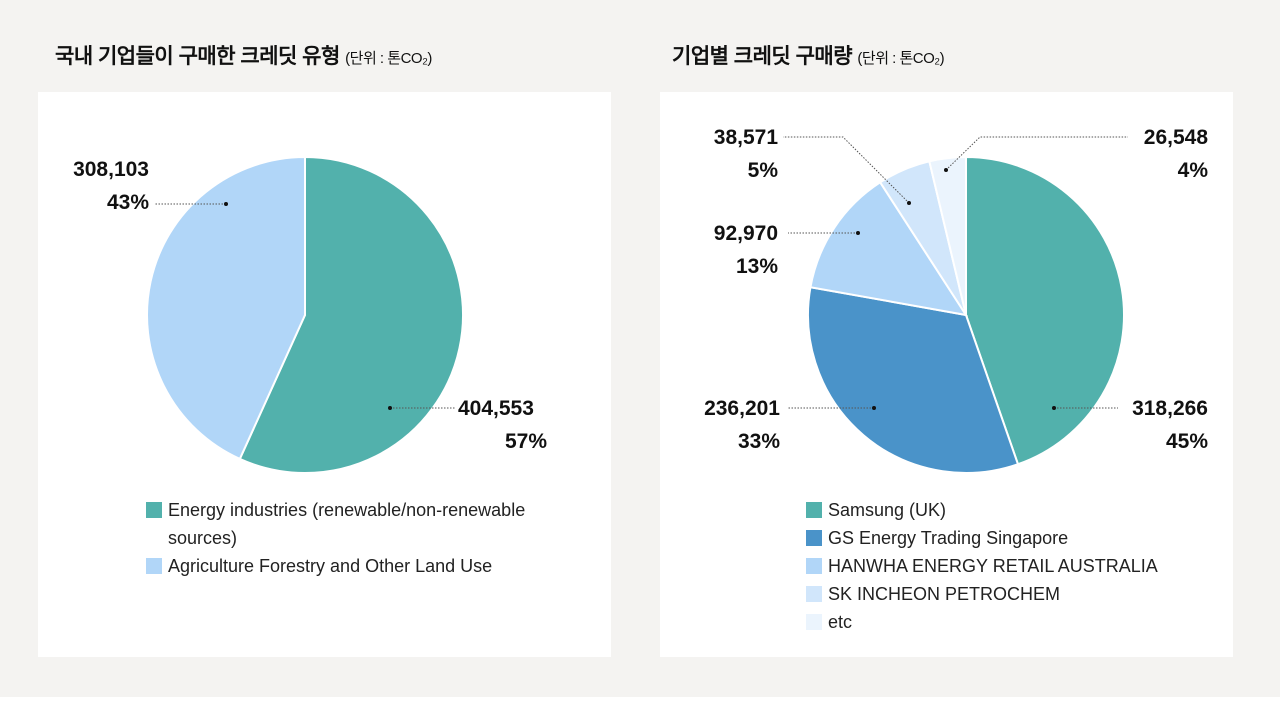 The image size is (1280, 703). I want to click on chart1-title: 국내 기업들이 구매한 크레딧 유형 (단위 : 톤CO₂), so click(243, 55).